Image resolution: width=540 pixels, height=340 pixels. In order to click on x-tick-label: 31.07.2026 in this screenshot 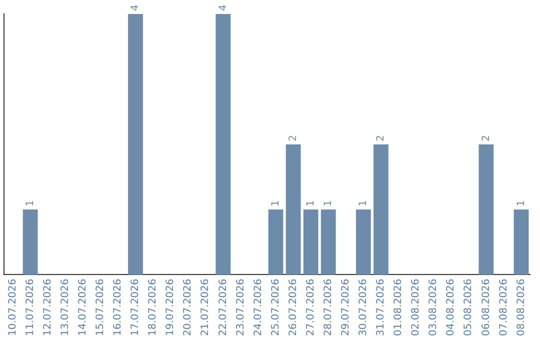, I will do `click(381, 307)`.